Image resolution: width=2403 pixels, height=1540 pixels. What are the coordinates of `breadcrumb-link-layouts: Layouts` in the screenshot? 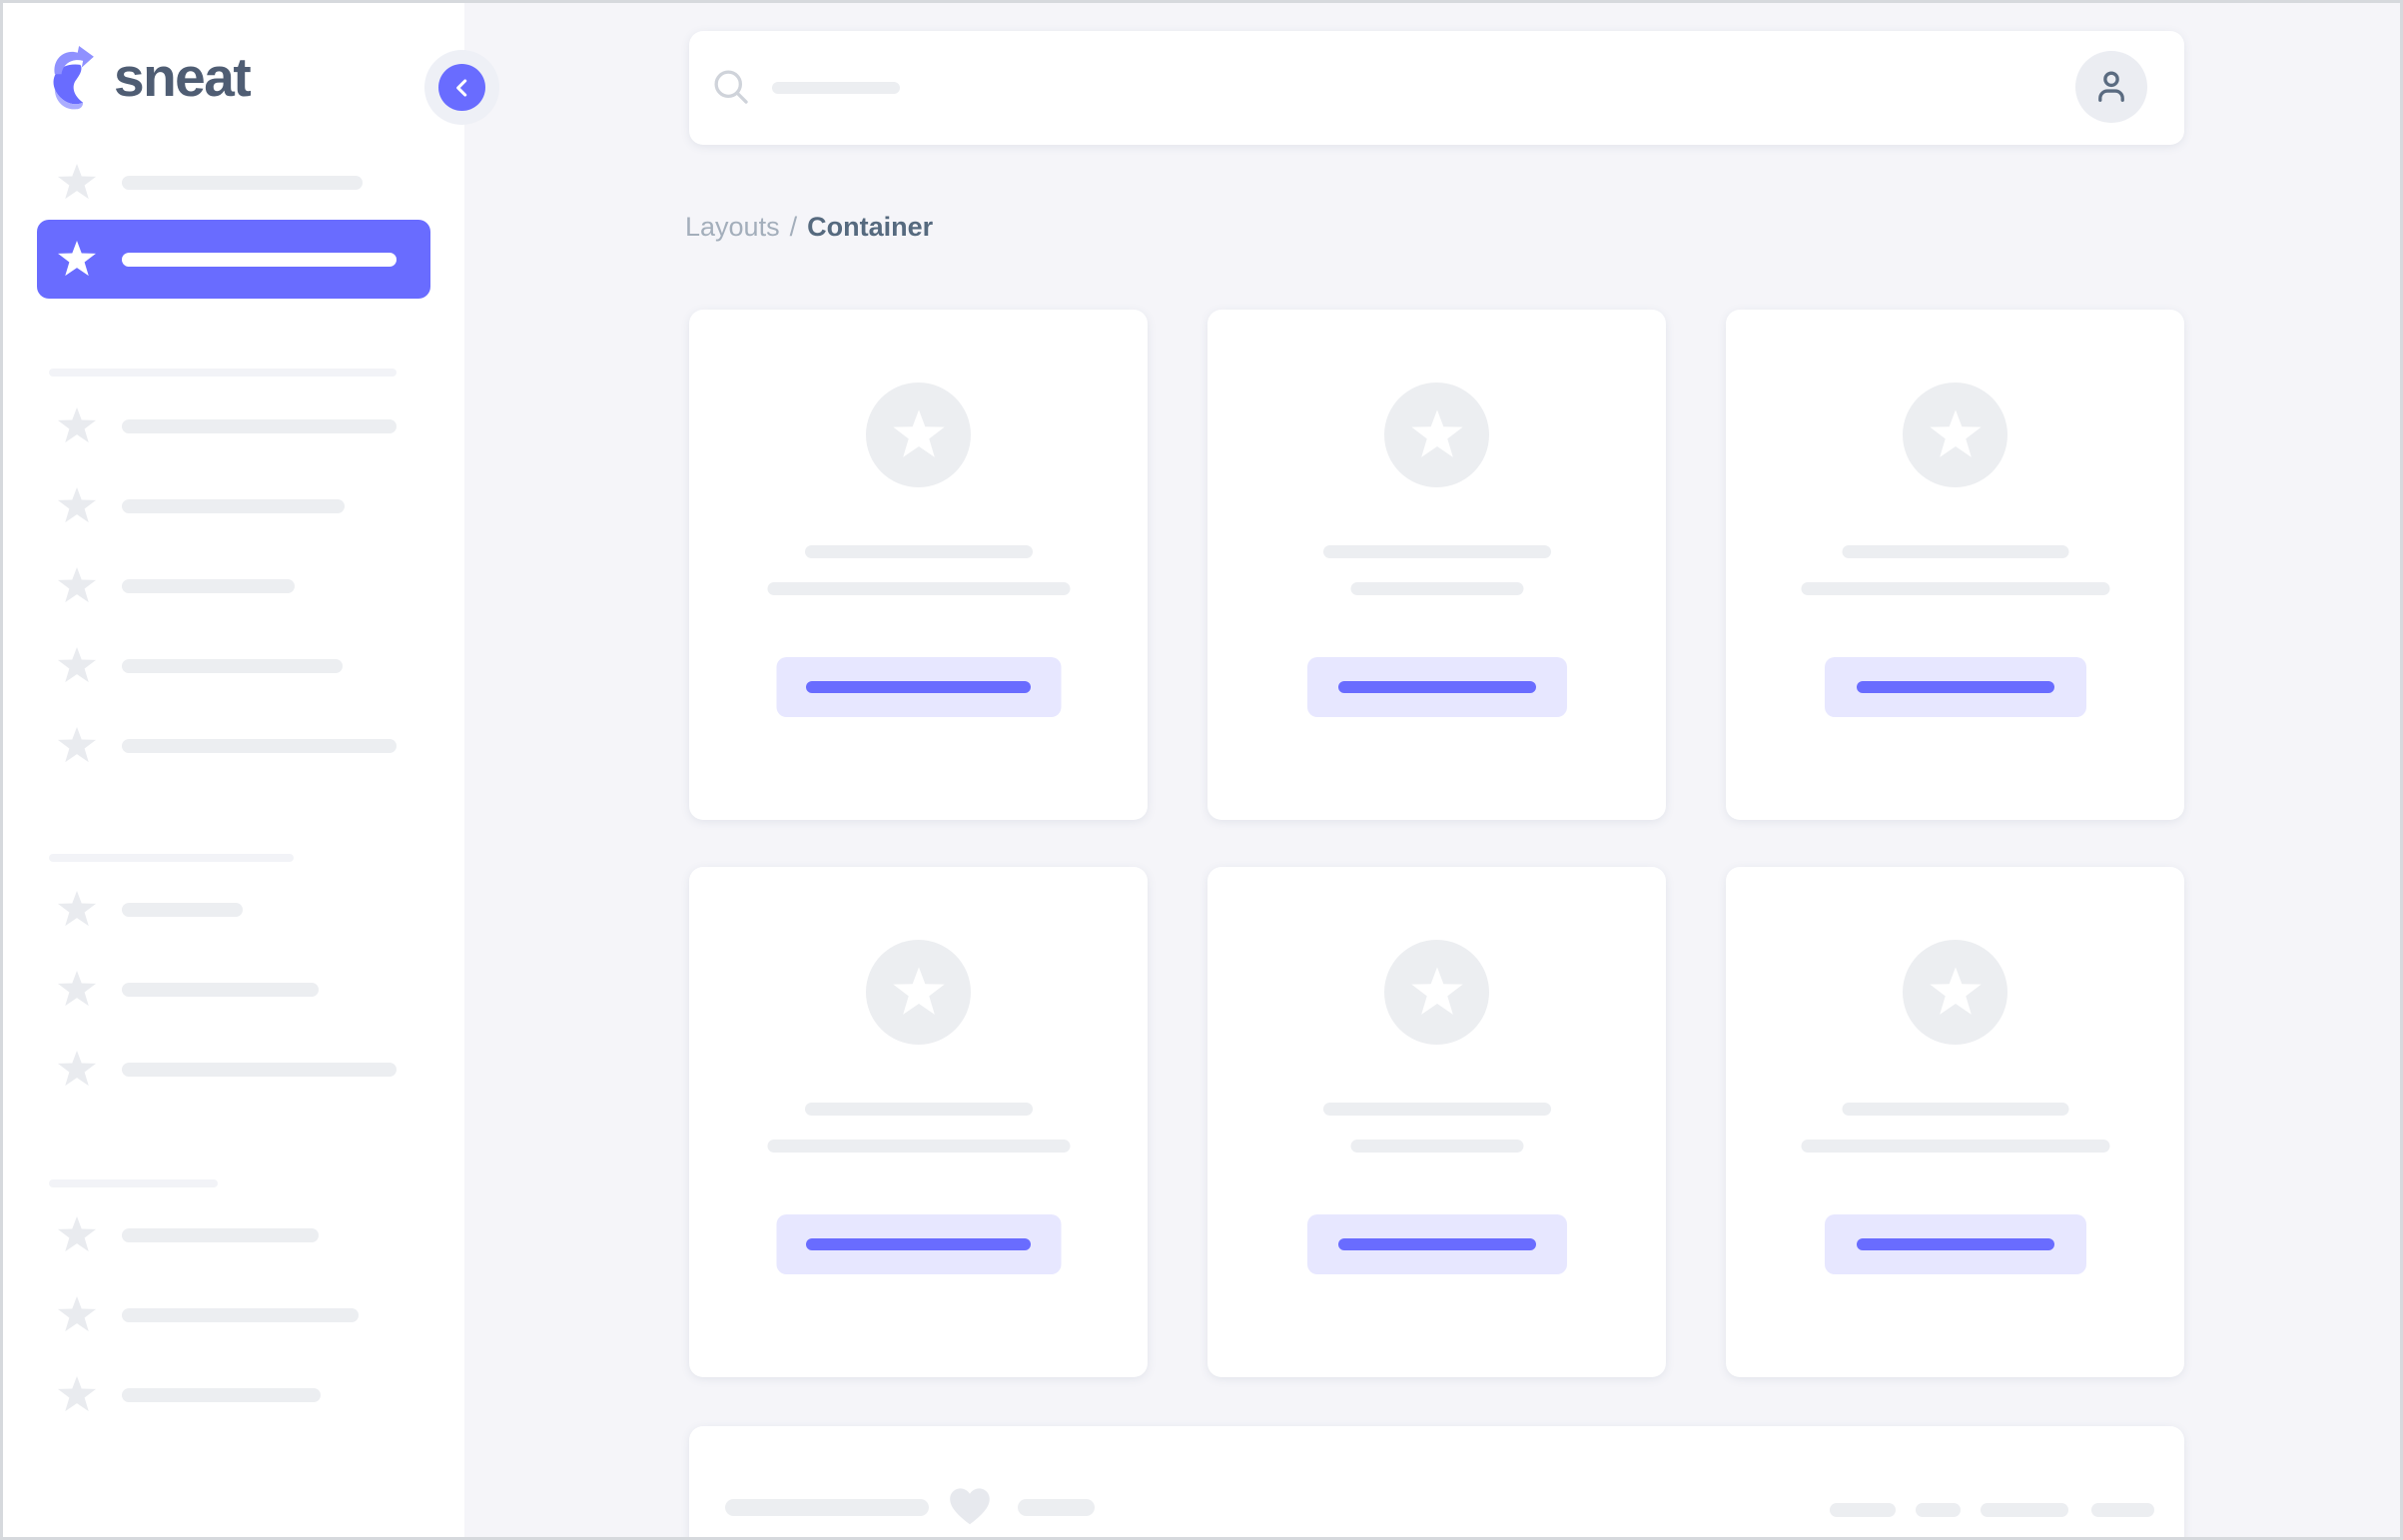 It's located at (732, 227).